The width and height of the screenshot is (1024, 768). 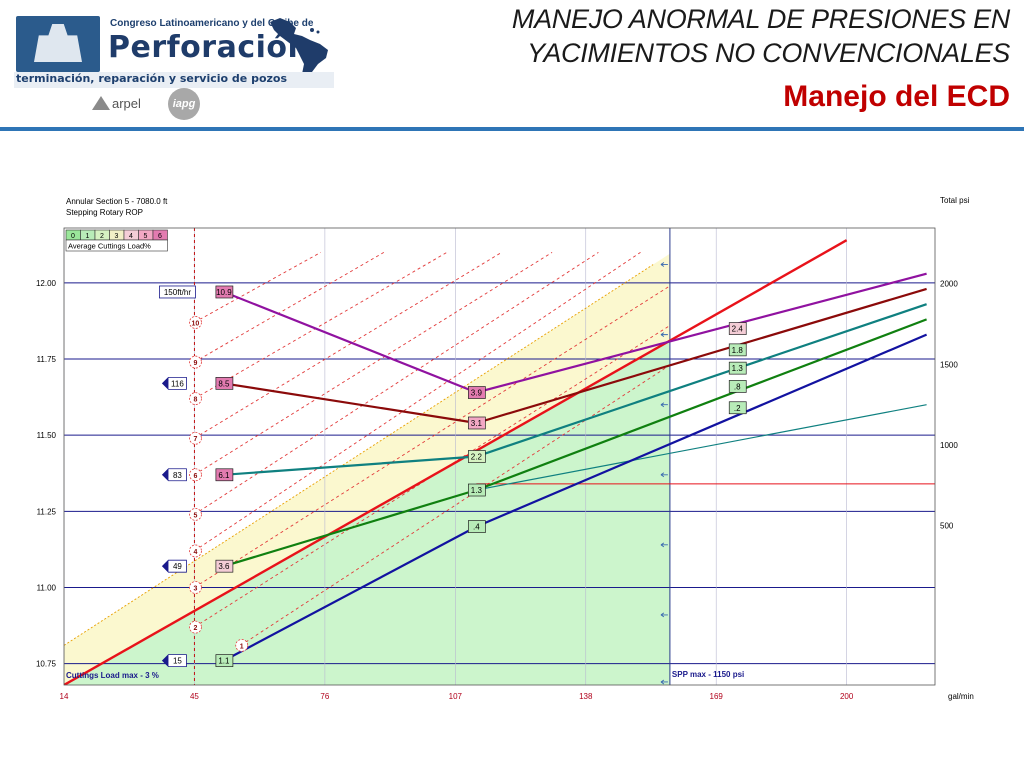 I want to click on legend-box-label: 6, so click(x=160, y=236).